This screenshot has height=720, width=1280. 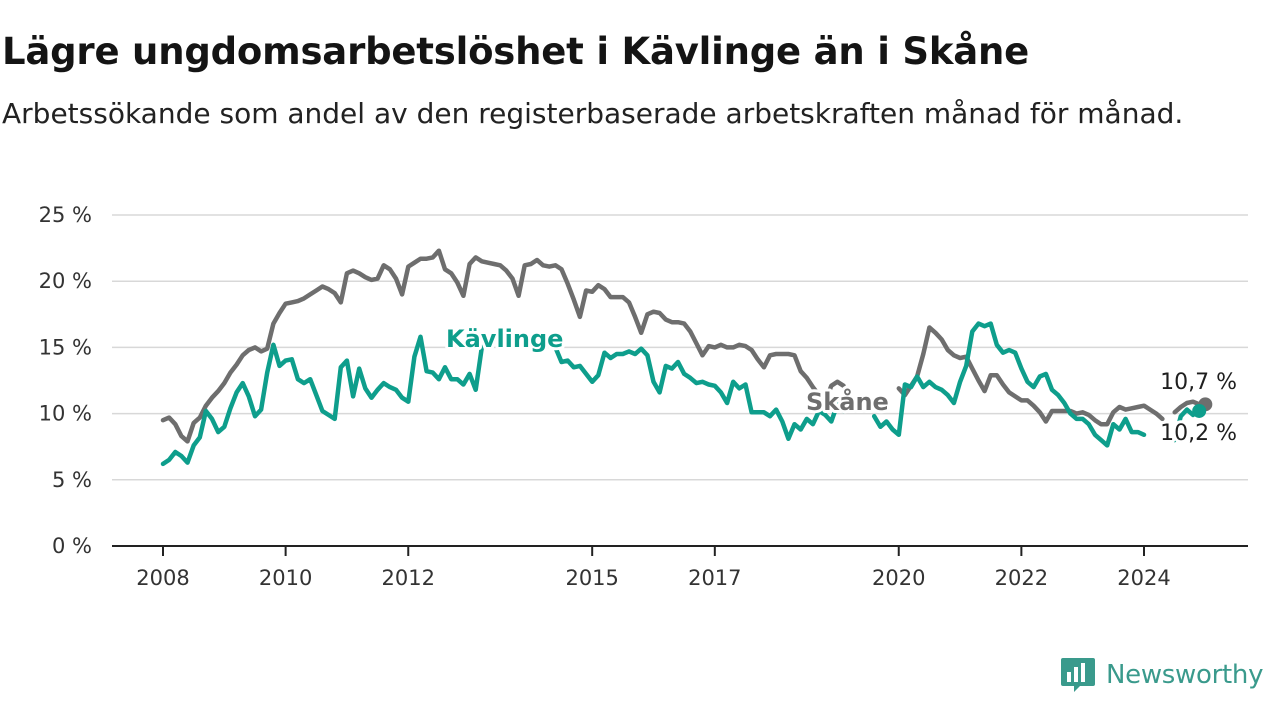 I want to click on y-tick-label: 25 %, so click(x=65, y=215).